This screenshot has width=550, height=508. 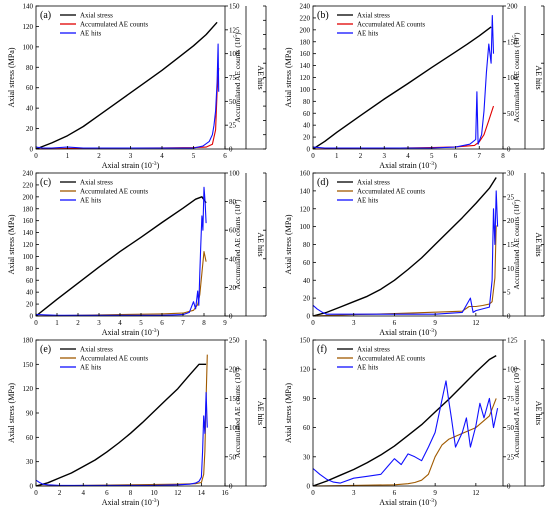 What do you see at coordinates (307, 114) in the screenshot?
I see `y-left-tick-label: 60` at bounding box center [307, 114].